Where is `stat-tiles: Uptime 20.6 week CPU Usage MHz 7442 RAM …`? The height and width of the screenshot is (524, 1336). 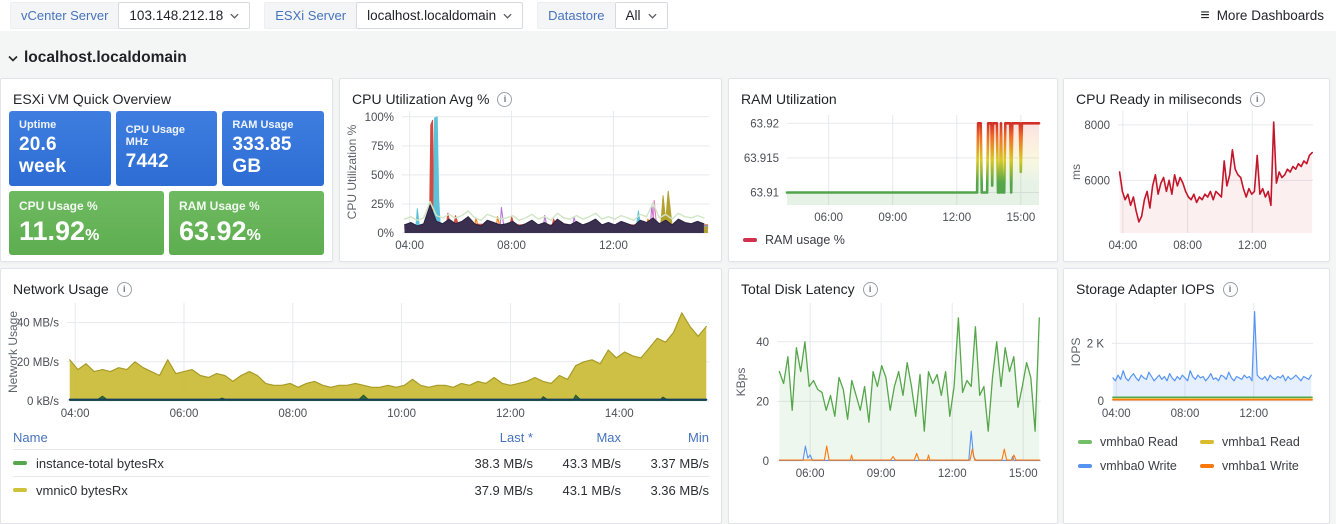
stat-tiles: Uptime 20.6 week CPU Usage MHz 7442 RAM … is located at coordinates (167, 183).